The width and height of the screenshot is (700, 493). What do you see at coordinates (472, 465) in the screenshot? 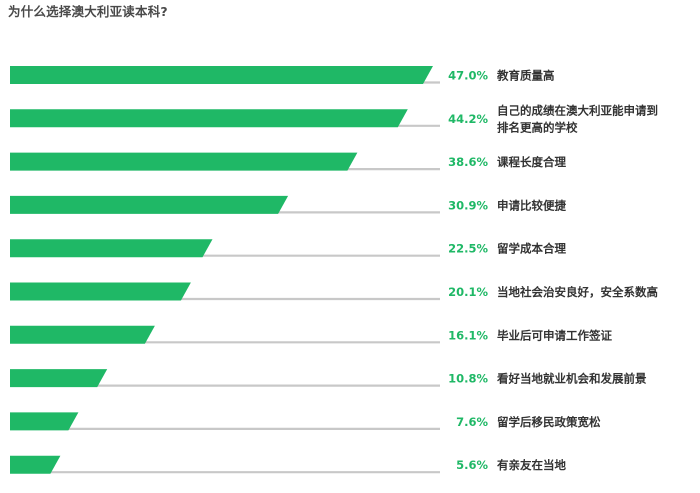
I see `value-label: 5.6%` at bounding box center [472, 465].